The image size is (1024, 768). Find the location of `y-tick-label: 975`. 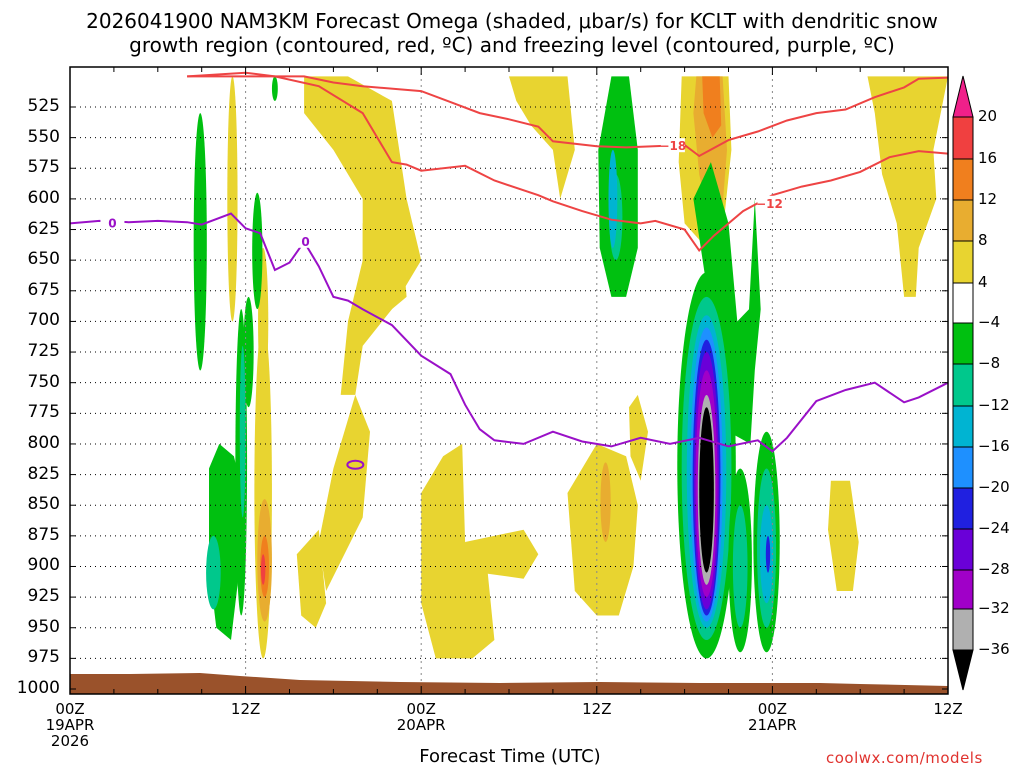

y-tick-label: 975 is located at coordinates (43, 657).